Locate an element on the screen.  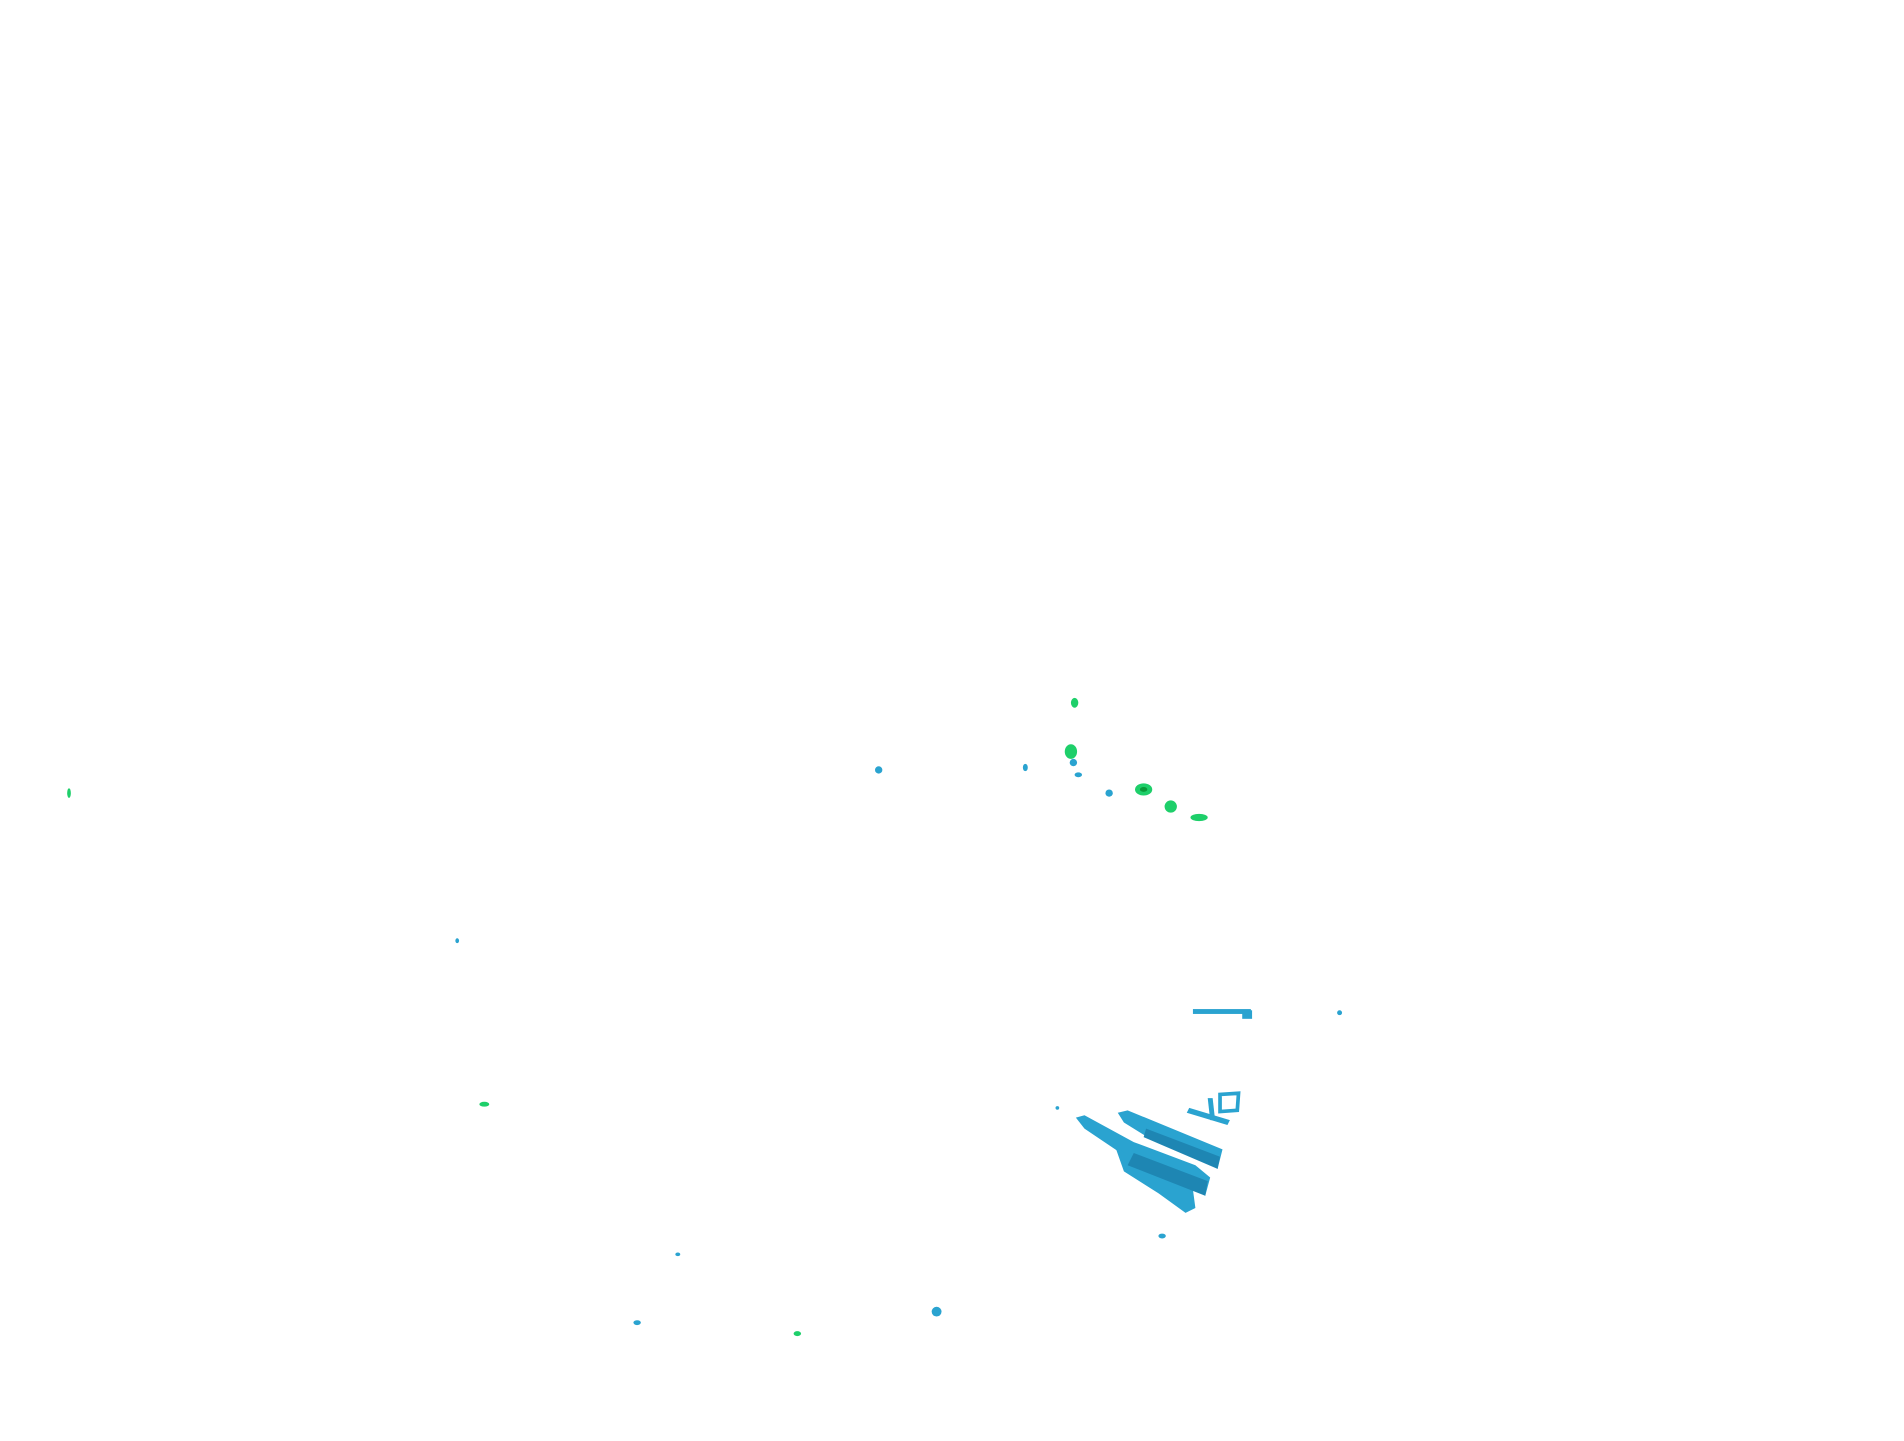
prism-shading is located at coordinates (1174, 1162).